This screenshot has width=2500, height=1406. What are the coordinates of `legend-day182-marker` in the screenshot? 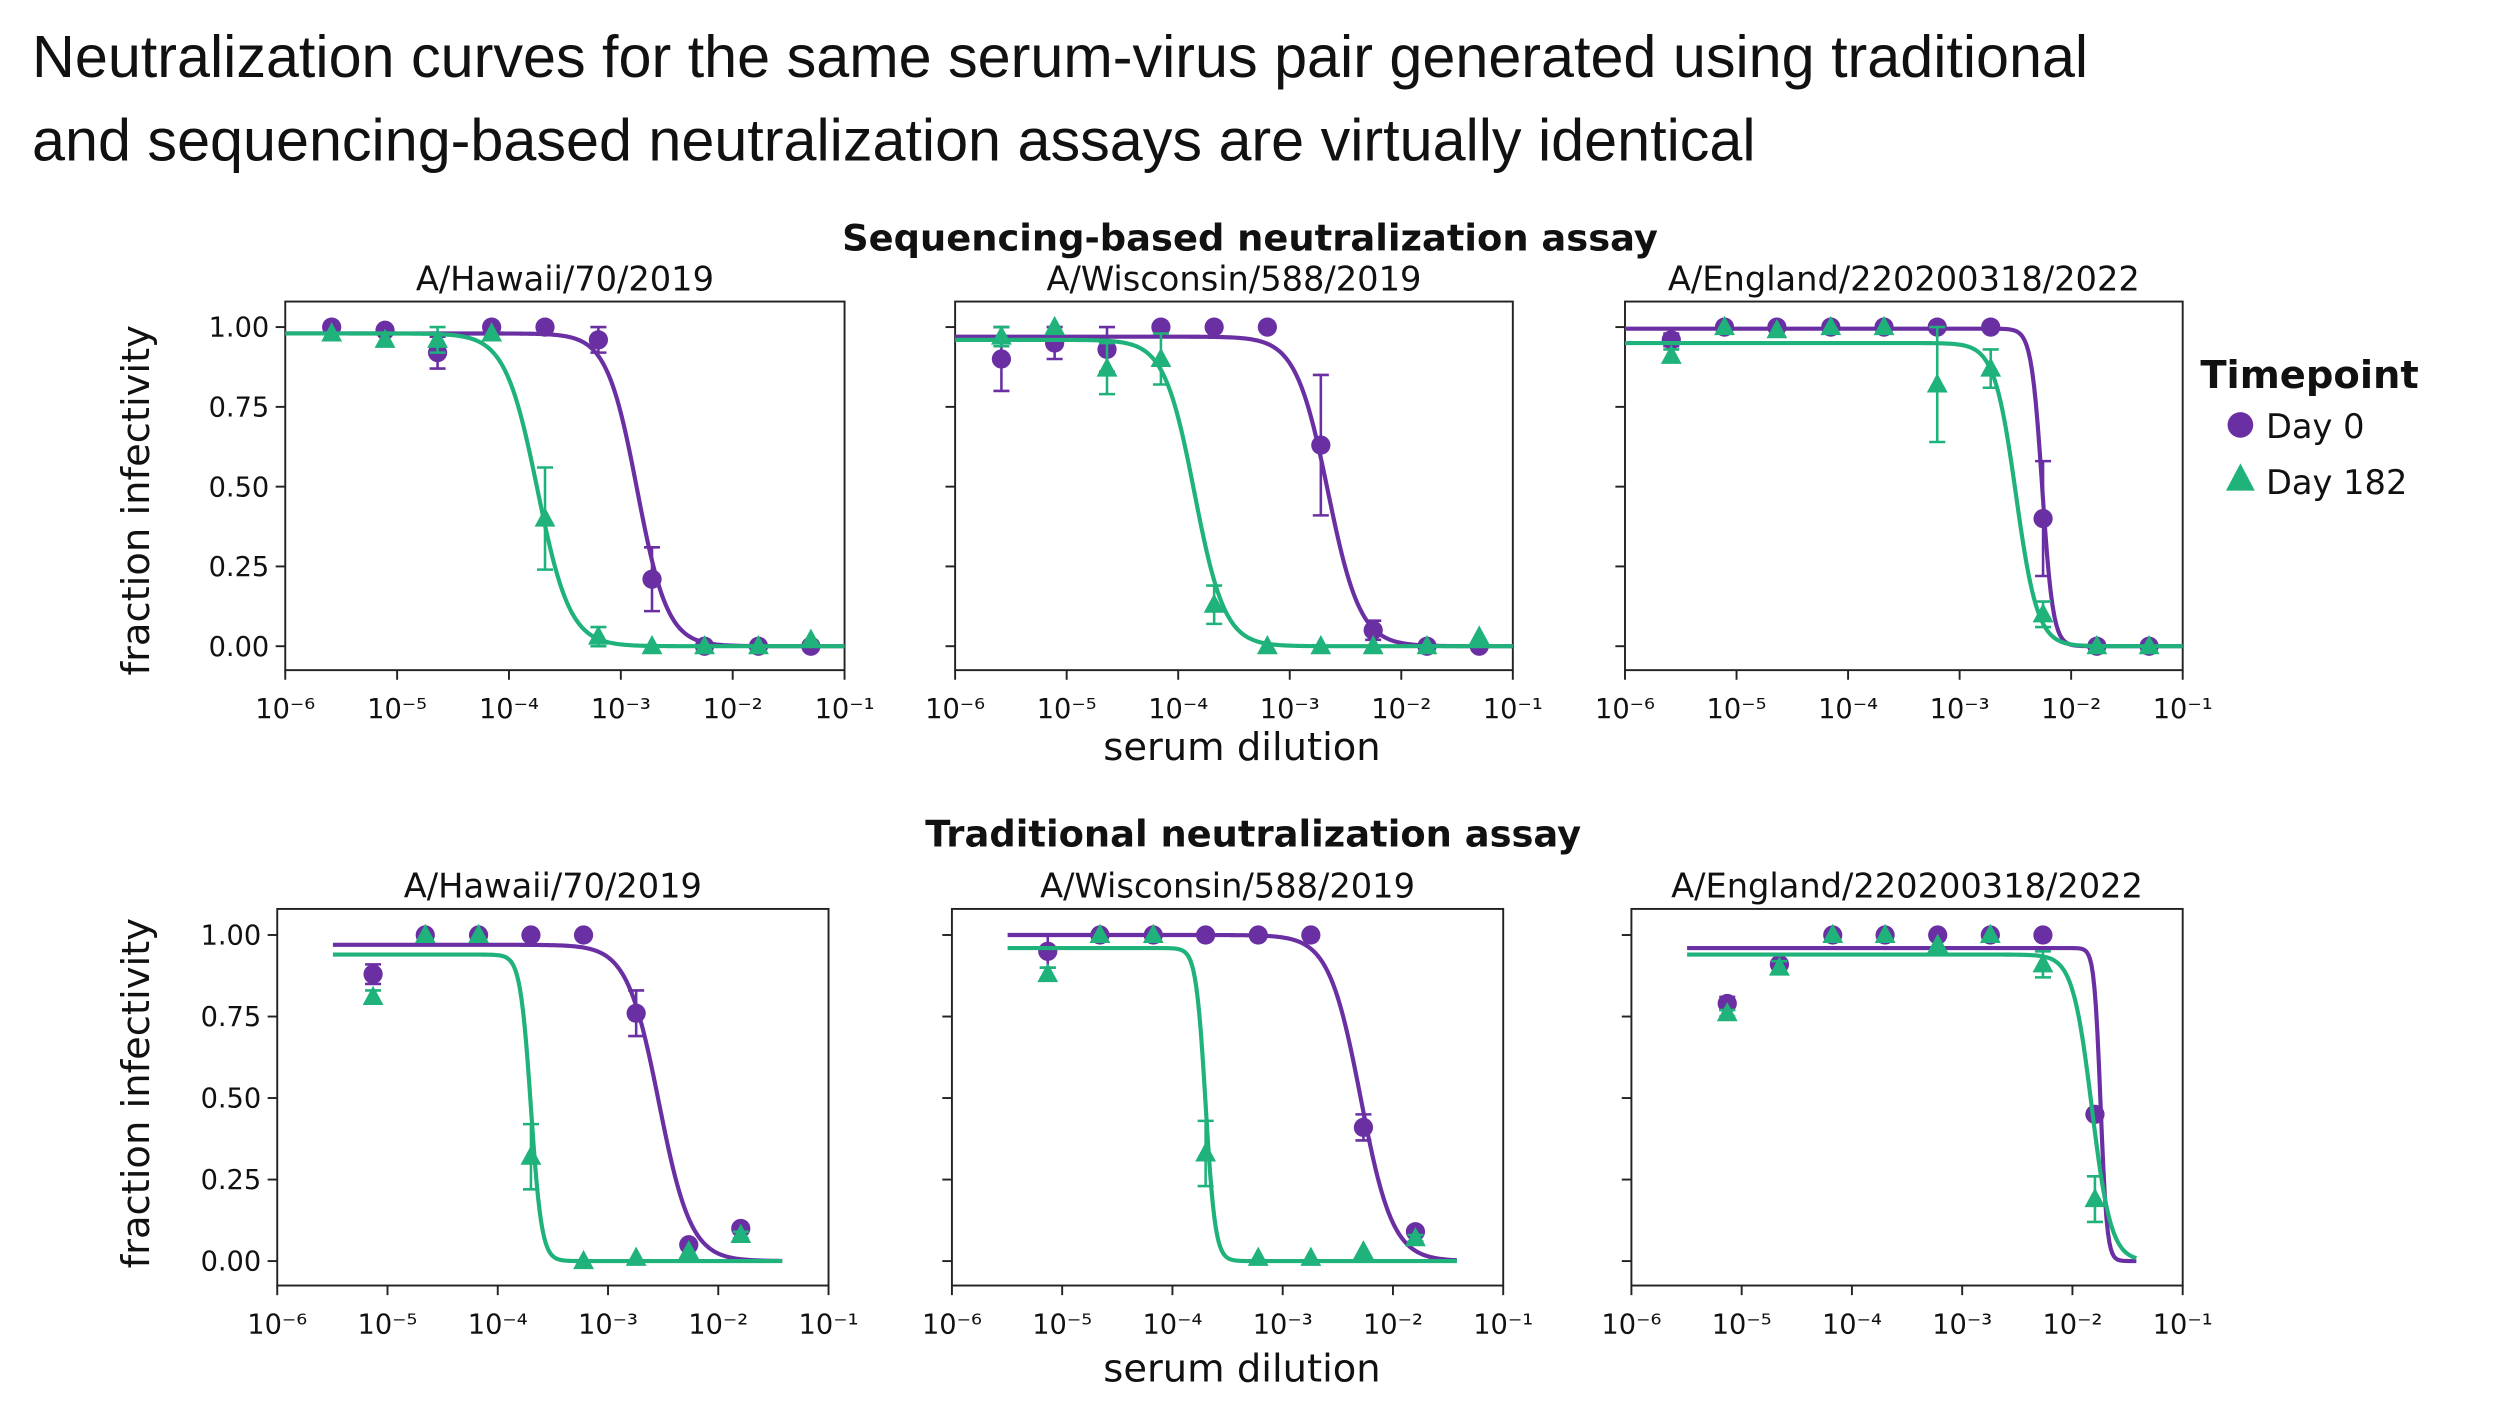 It's located at (2240, 477).